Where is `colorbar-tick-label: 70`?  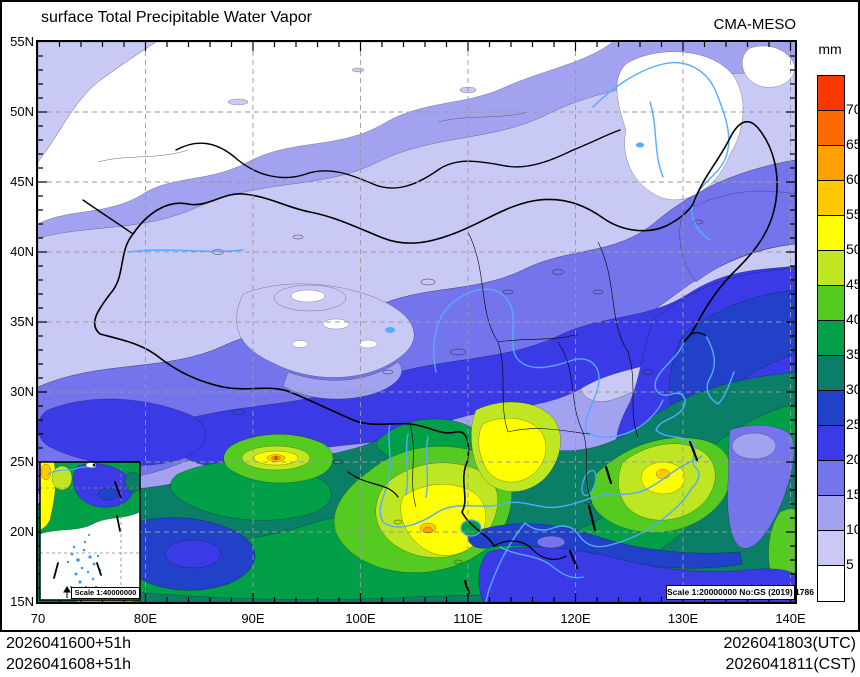
colorbar-tick-label: 70 is located at coordinates (853, 109).